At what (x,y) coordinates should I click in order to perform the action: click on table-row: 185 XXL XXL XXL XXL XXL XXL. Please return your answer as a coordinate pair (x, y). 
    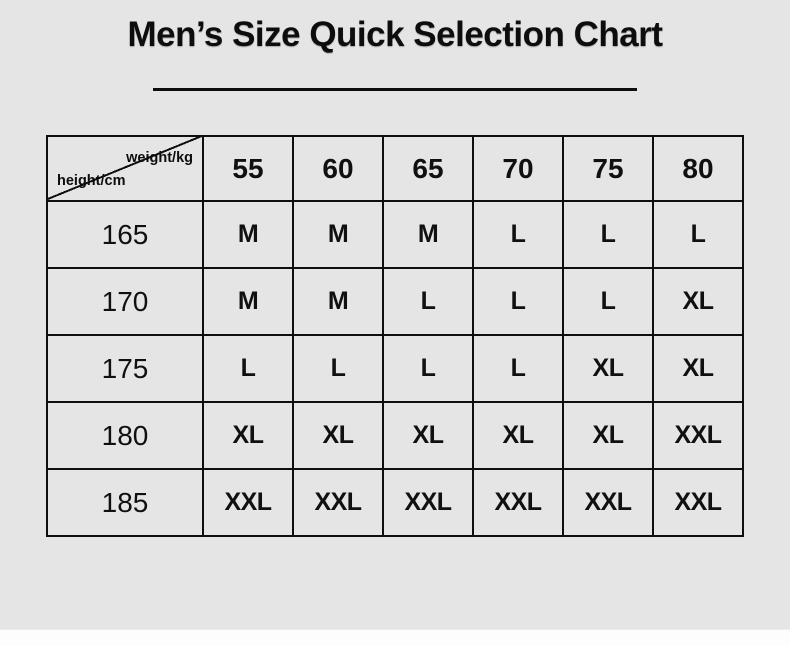
    Looking at the image, I should click on (395, 502).